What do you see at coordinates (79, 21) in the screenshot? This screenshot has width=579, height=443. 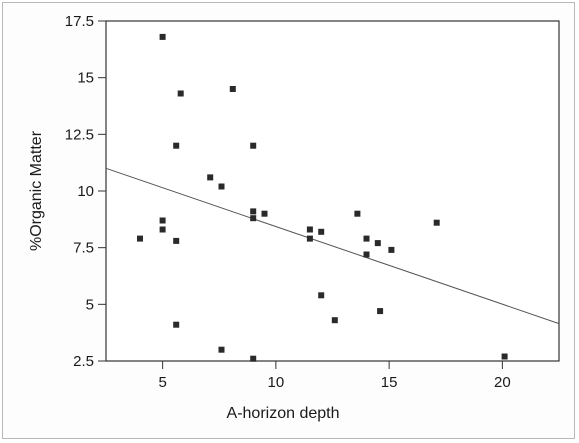 I see `y-tick-label: 17.5` at bounding box center [79, 21].